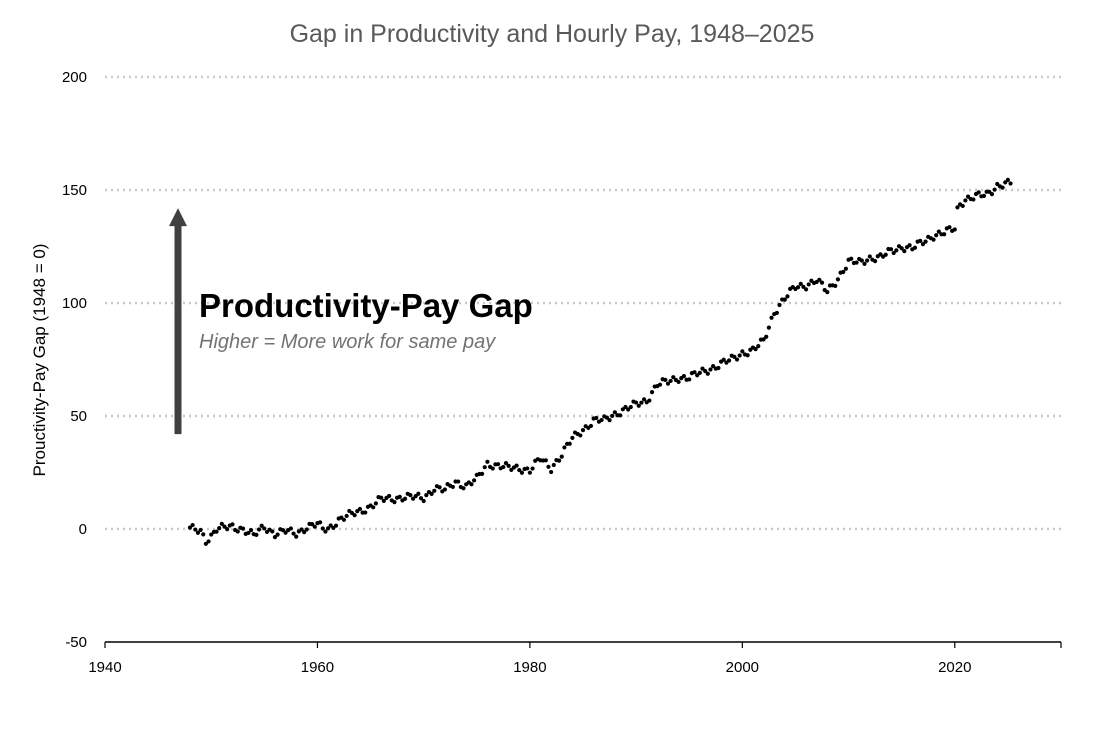 This screenshot has width=1104, height=743. I want to click on x-tick-label: 1940, so click(104, 667).